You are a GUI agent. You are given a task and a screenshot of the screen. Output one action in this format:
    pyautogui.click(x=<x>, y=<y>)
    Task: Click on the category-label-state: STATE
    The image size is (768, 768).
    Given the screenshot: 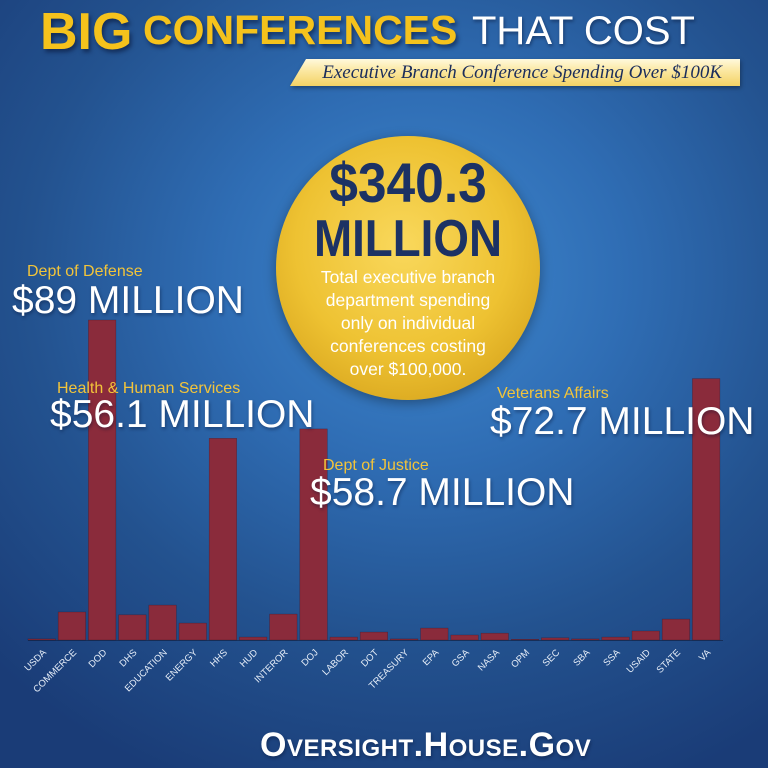 What is the action you would take?
    pyautogui.click(x=669, y=661)
    